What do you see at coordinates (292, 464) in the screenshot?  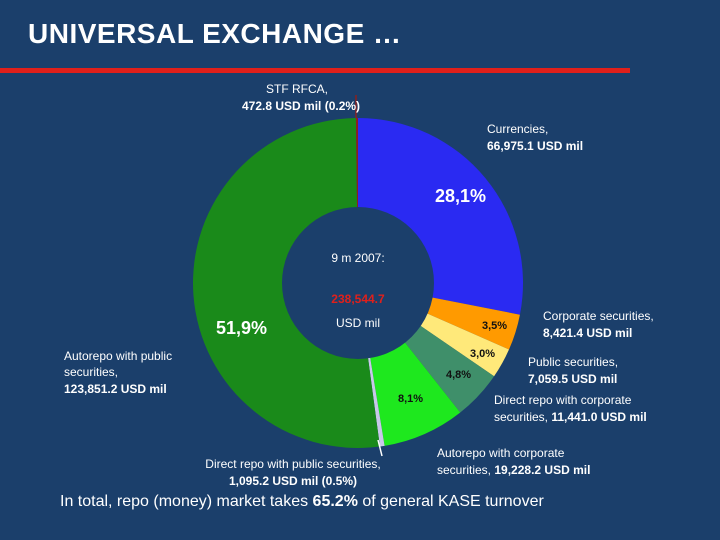 I see `label-direct-public-name: Direct repo with public securities,` at bounding box center [292, 464].